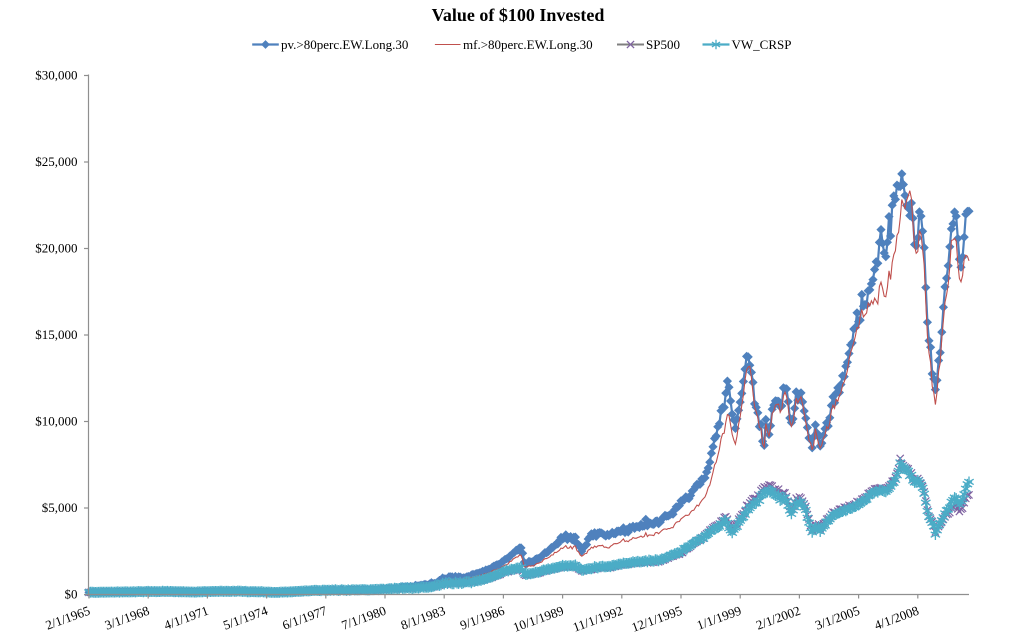 Image resolution: width=1032 pixels, height=641 pixels. I want to click on svg-text: pv.>80perc.EW.Long.30, so click(344, 44).